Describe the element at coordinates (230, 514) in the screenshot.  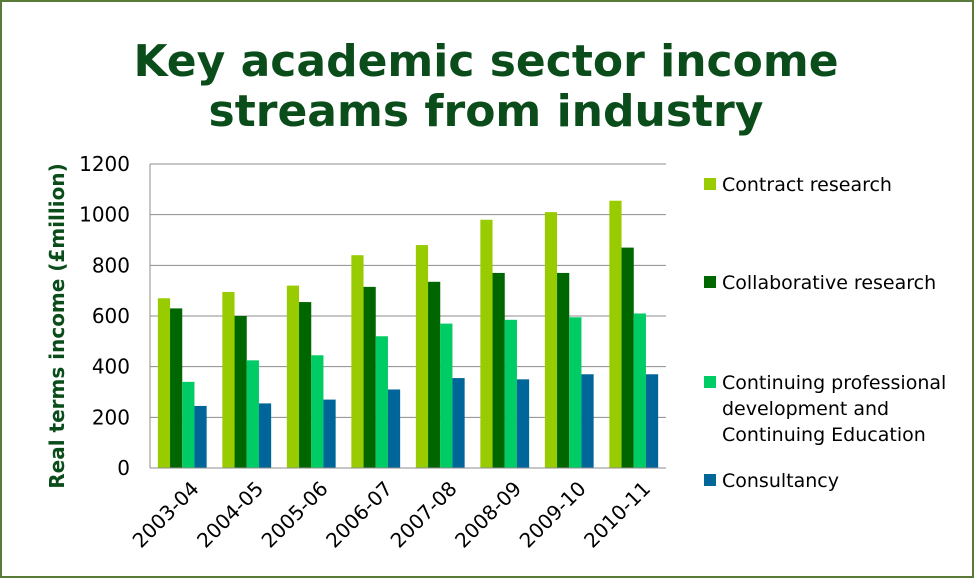
I see `x-tick-label: 2004-05` at that location.